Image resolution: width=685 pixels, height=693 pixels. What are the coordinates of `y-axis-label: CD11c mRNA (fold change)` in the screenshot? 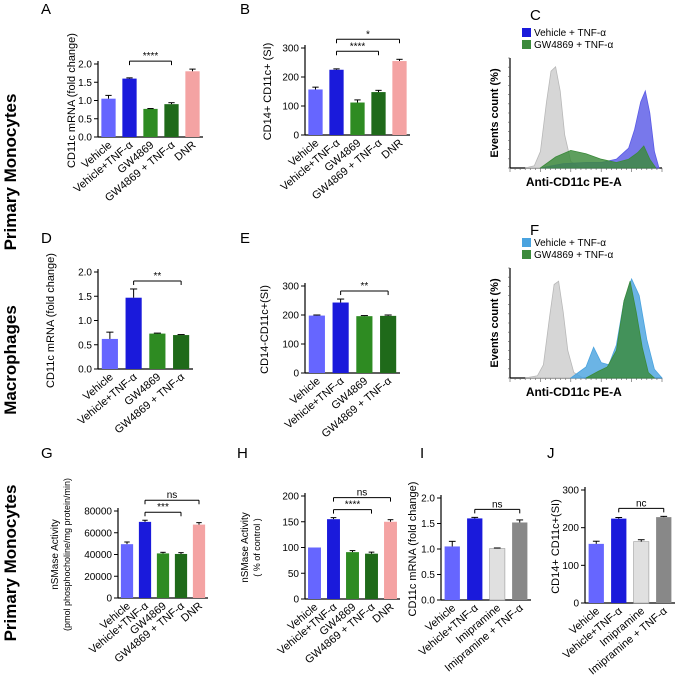 It's located at (72, 100).